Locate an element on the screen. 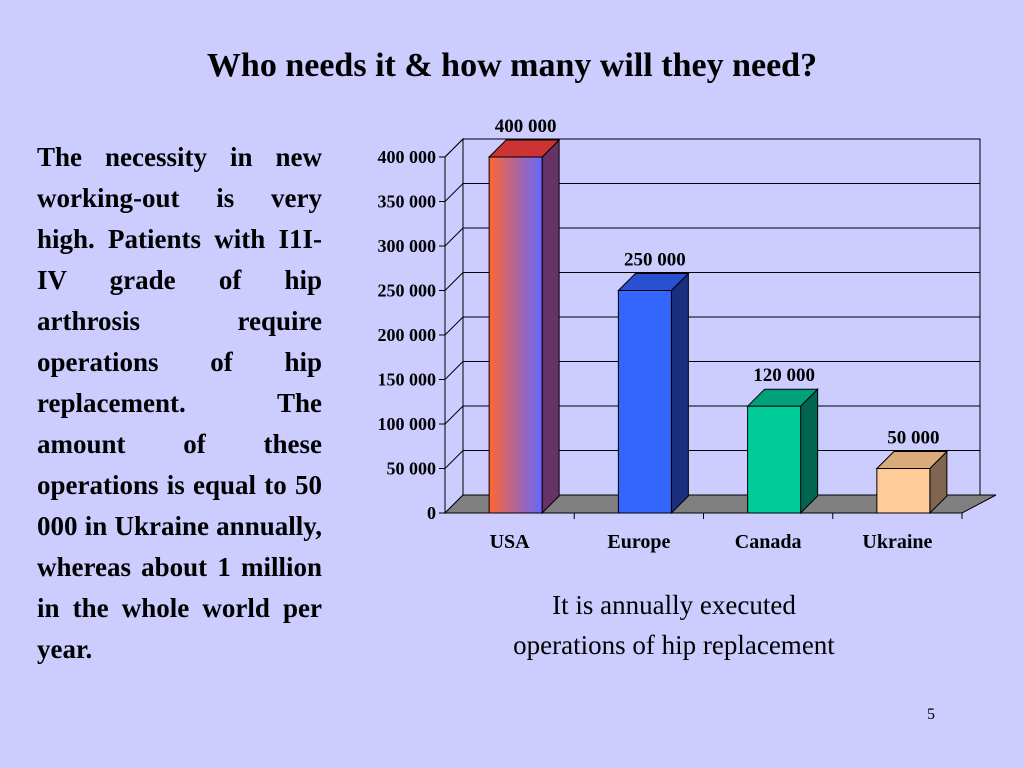 This screenshot has width=1024, height=768. bar-side-europe is located at coordinates (679, 393).